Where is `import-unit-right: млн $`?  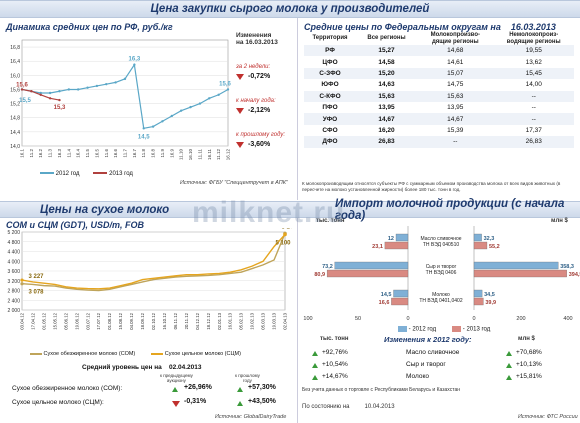 import-unit-right: млн $ is located at coordinates (559, 221).